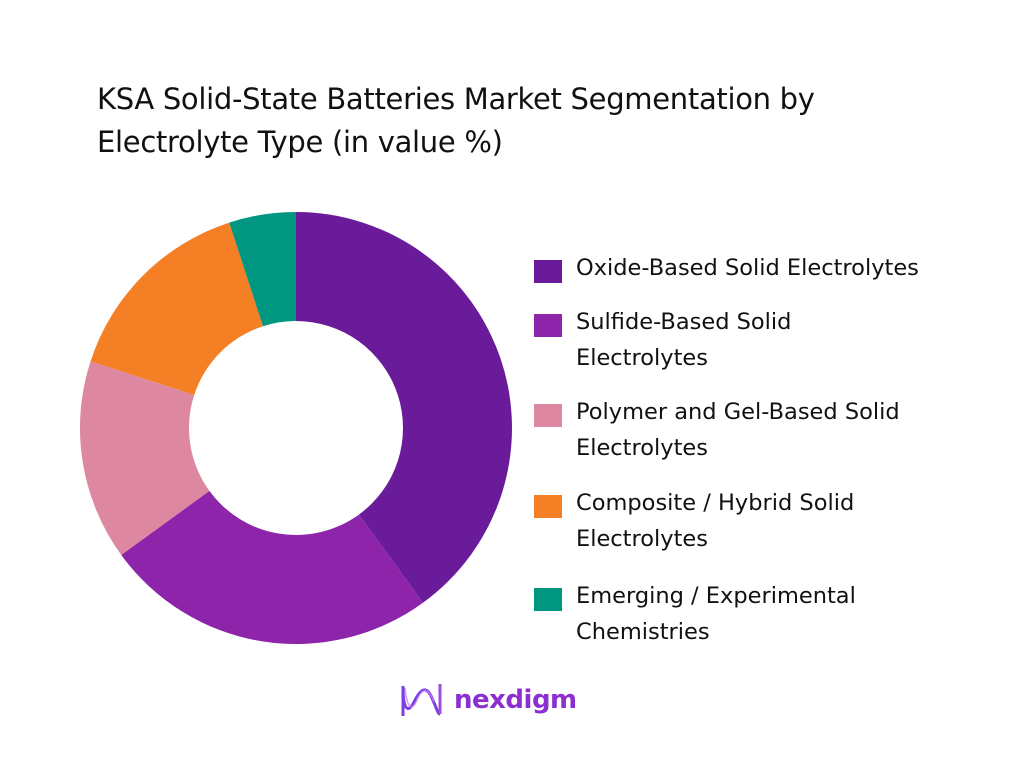 This screenshot has height=768, width=1024. Describe the element at coordinates (145, 458) in the screenshot. I see `slice-polymer` at that location.